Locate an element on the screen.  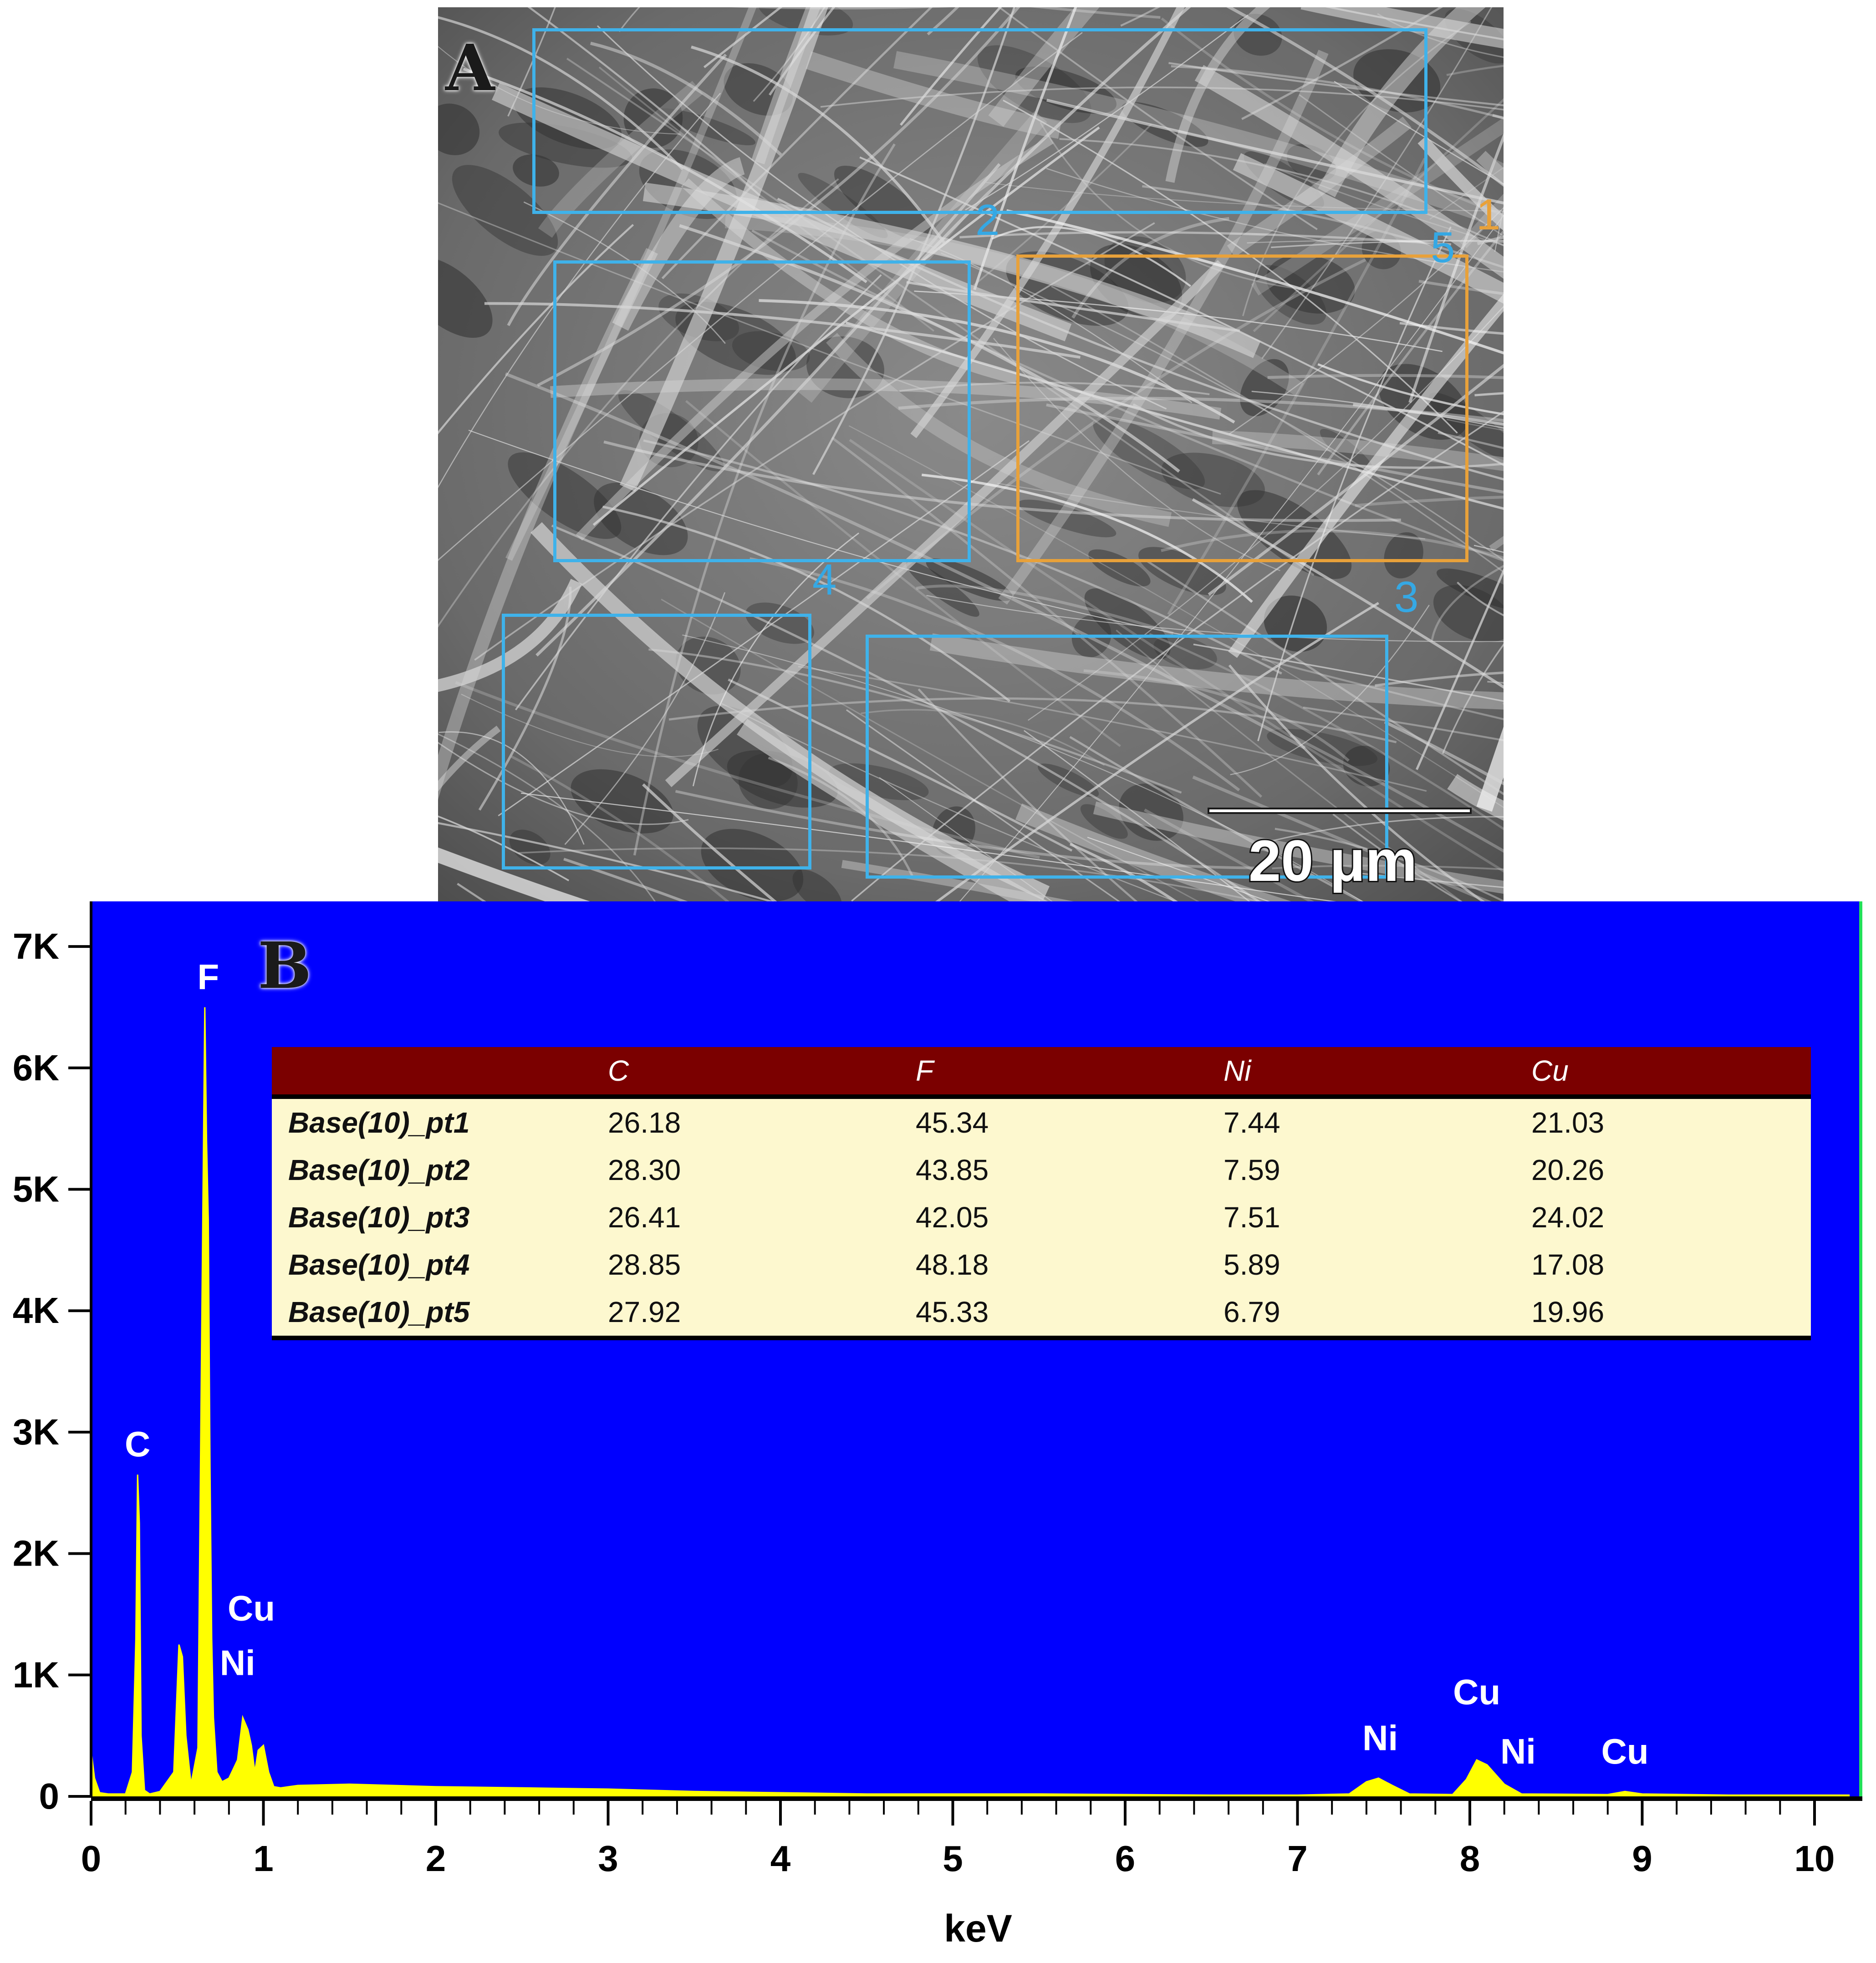
table-header-f: F is located at coordinates (1069, 1073).